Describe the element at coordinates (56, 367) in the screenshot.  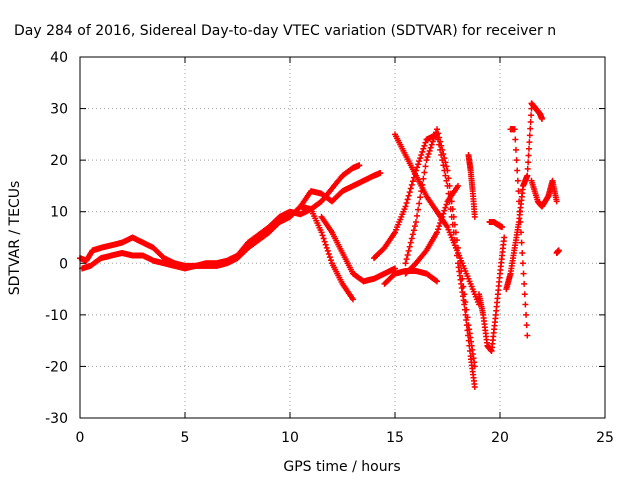
I see `y-tick-label: -20` at that location.